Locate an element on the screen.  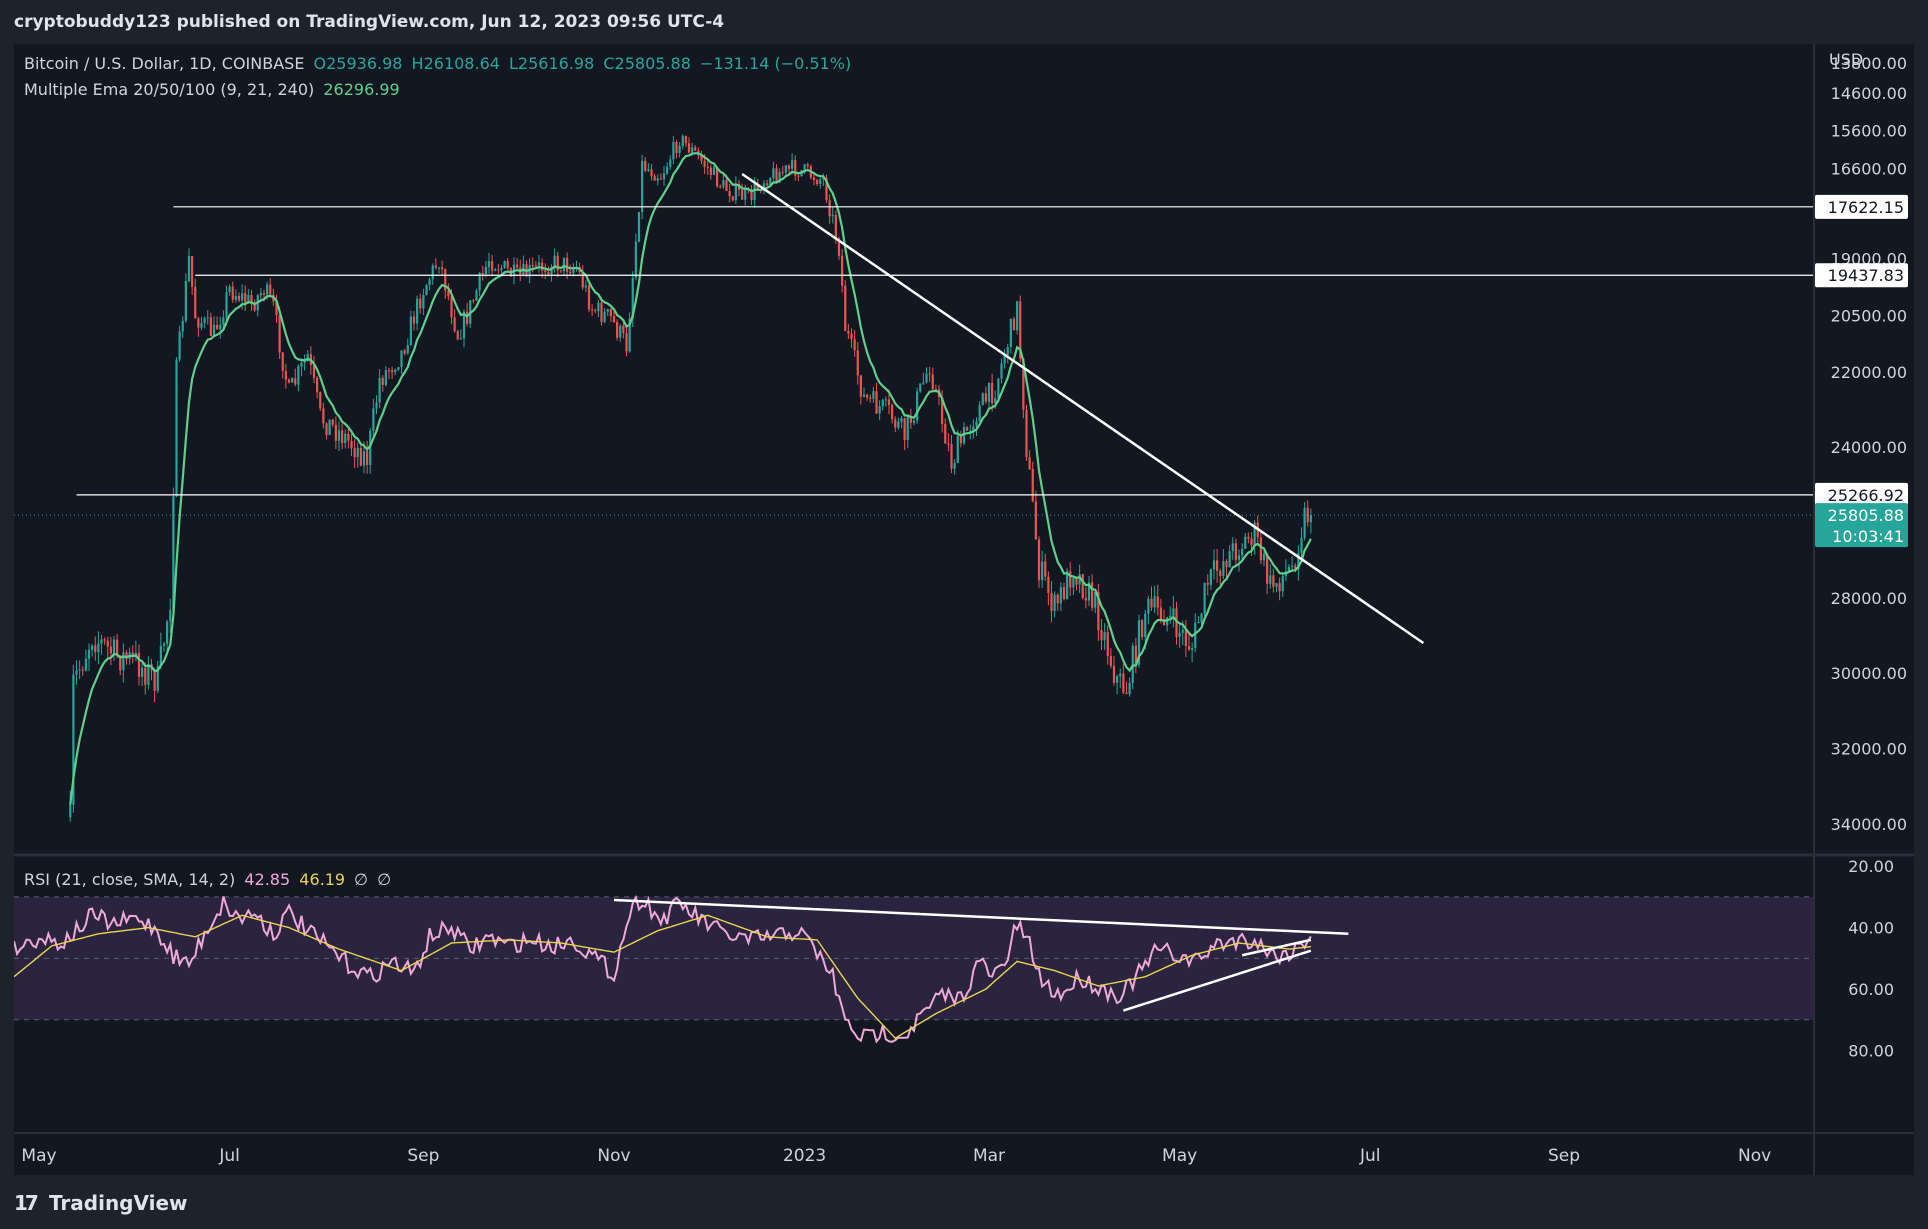
price-tick-label: 20500.00 is located at coordinates (1869, 315).